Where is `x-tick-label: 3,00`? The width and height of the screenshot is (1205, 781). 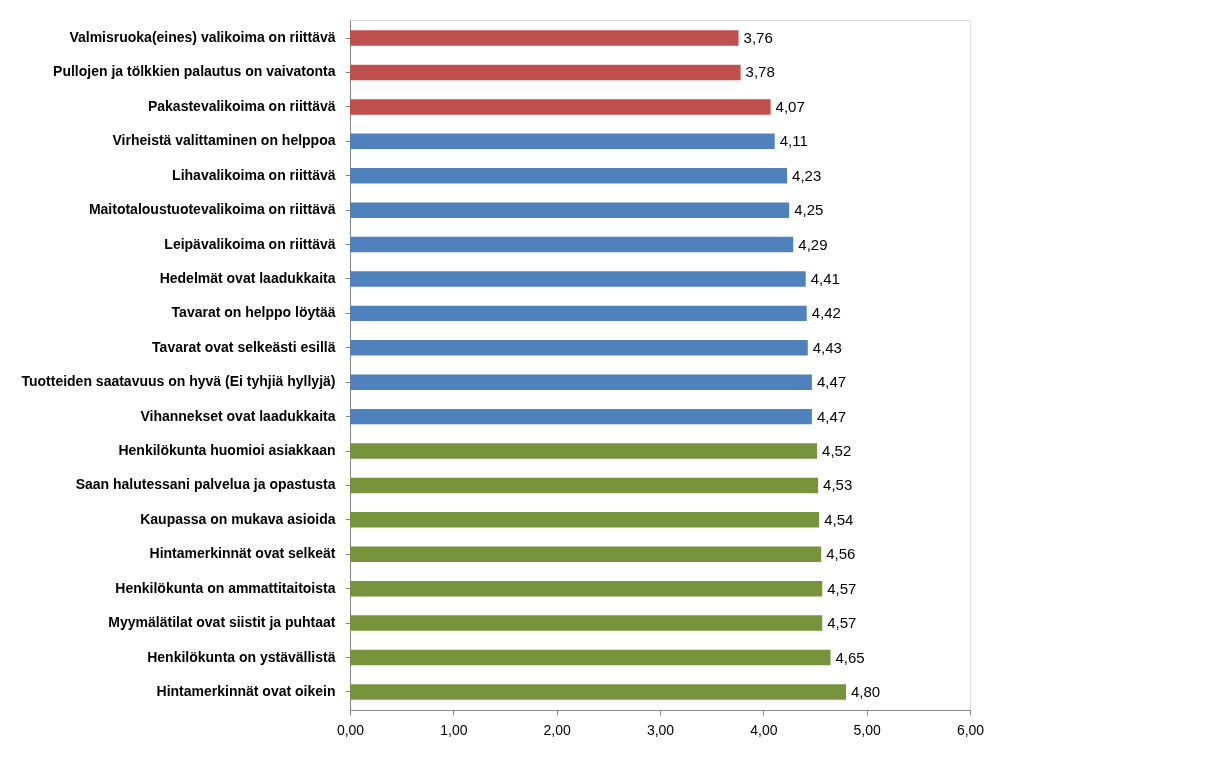 x-tick-label: 3,00 is located at coordinates (660, 729).